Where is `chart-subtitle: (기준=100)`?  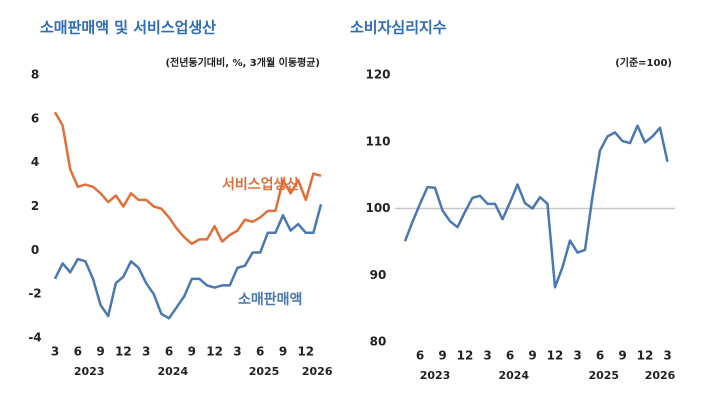 chart-subtitle: (기준=100) is located at coordinates (643, 62).